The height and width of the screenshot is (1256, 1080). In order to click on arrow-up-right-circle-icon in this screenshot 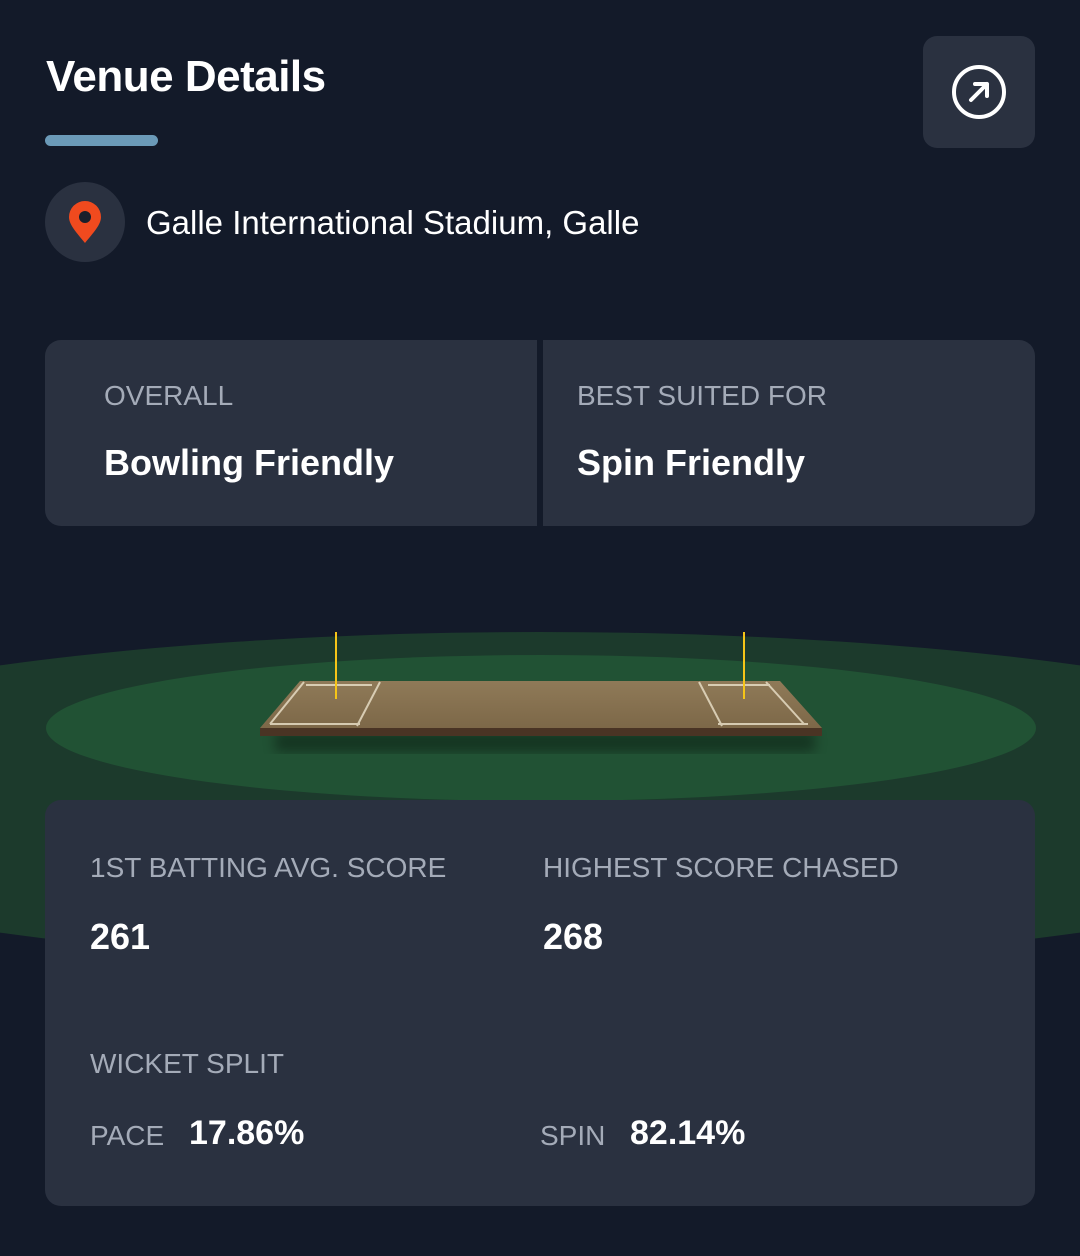, I will do `click(979, 92)`.